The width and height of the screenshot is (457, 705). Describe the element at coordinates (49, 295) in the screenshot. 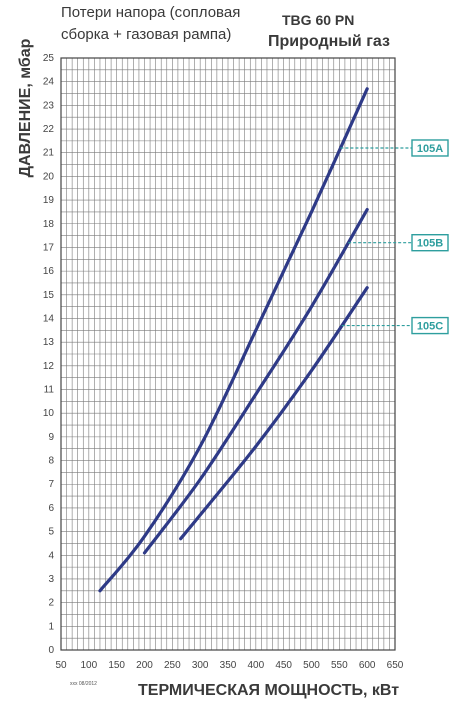

I see `y-tick-label: 15` at that location.